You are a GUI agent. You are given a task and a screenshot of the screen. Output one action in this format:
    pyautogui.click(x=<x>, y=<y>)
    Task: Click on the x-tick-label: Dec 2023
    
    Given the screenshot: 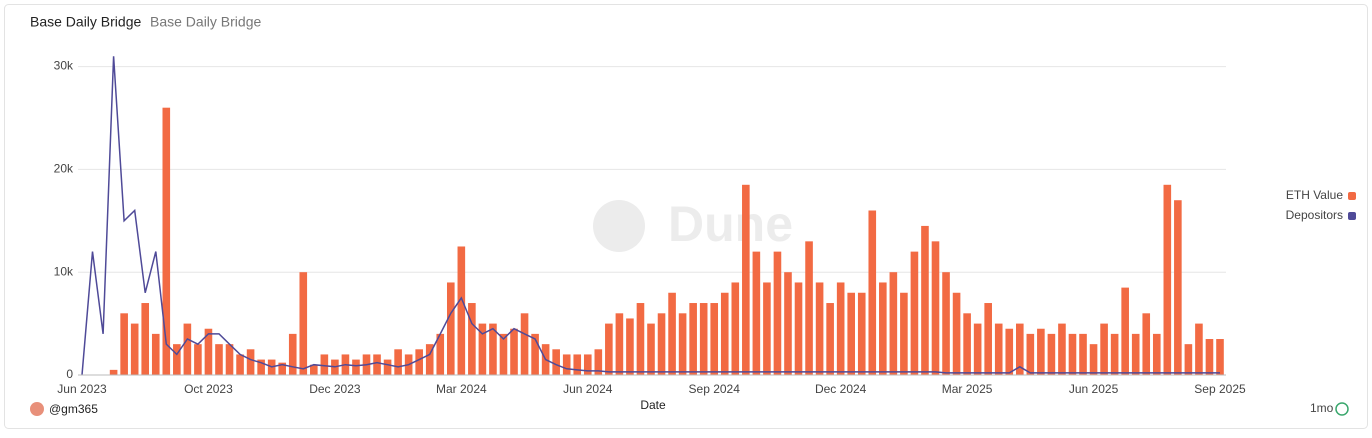 What is the action you would take?
    pyautogui.click(x=335, y=389)
    